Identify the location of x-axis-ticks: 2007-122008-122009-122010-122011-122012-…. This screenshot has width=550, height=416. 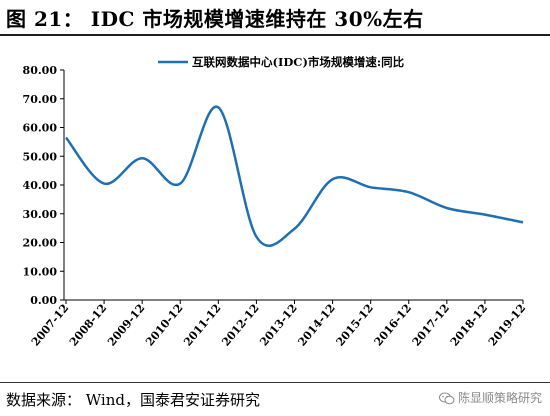
(278, 324).